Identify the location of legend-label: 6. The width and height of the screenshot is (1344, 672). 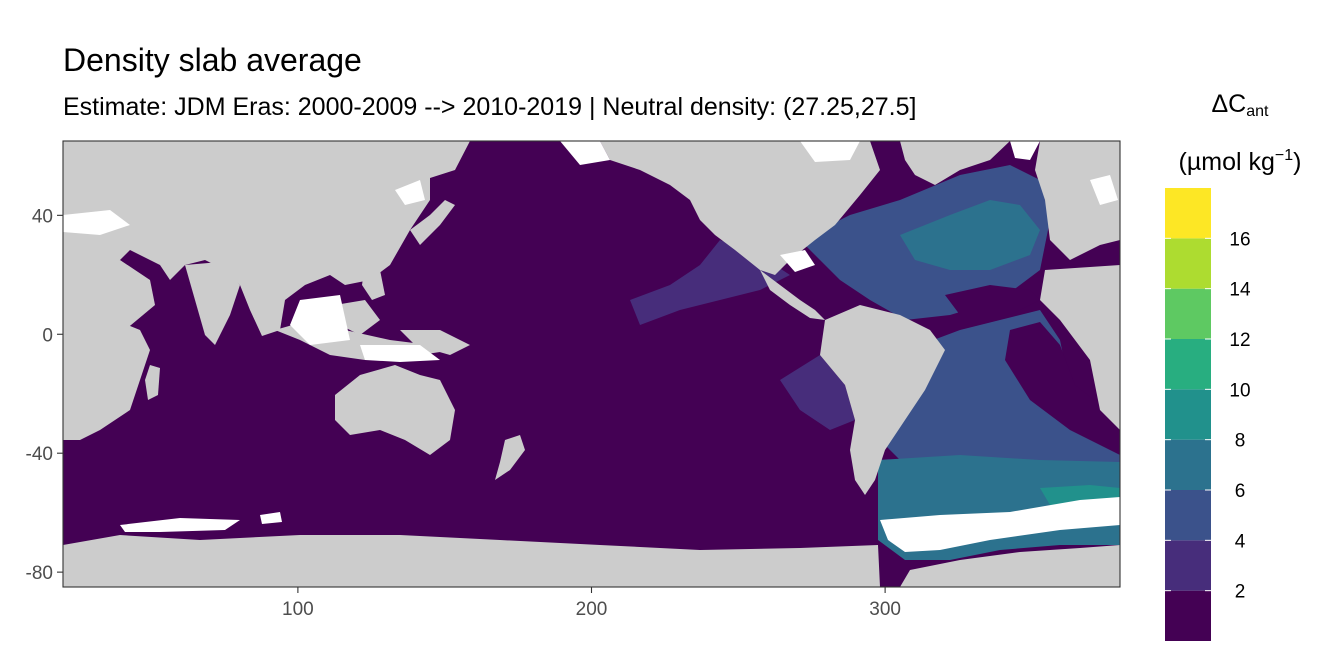
(1240, 491).